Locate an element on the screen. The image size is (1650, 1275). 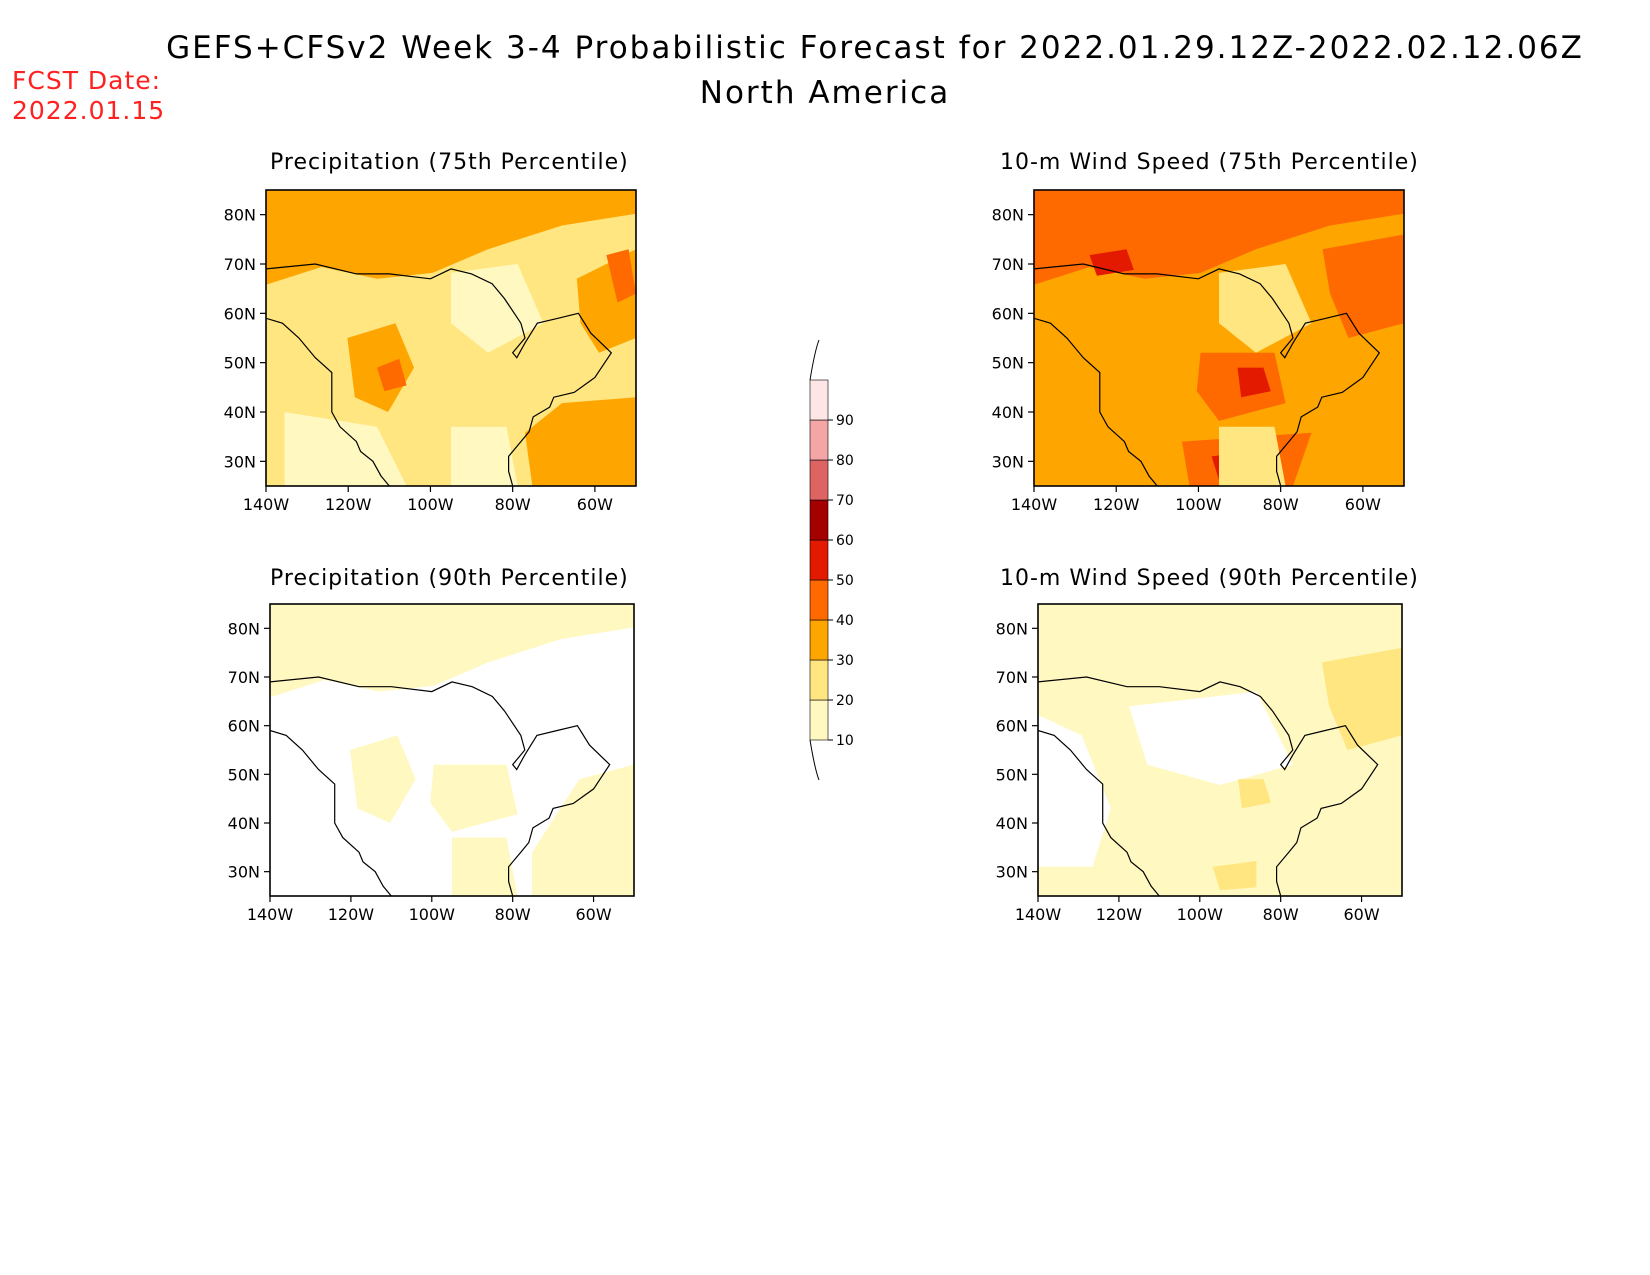
panel-title-precip90: Precipitation (90th Percentile) is located at coordinates (449, 578).